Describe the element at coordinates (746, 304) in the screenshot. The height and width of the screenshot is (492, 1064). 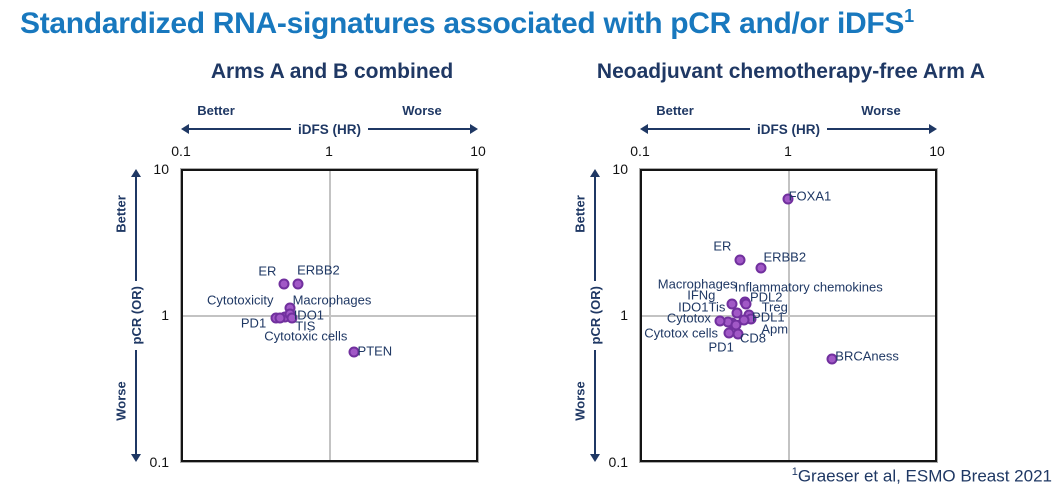
I see `data-point-pdl2` at that location.